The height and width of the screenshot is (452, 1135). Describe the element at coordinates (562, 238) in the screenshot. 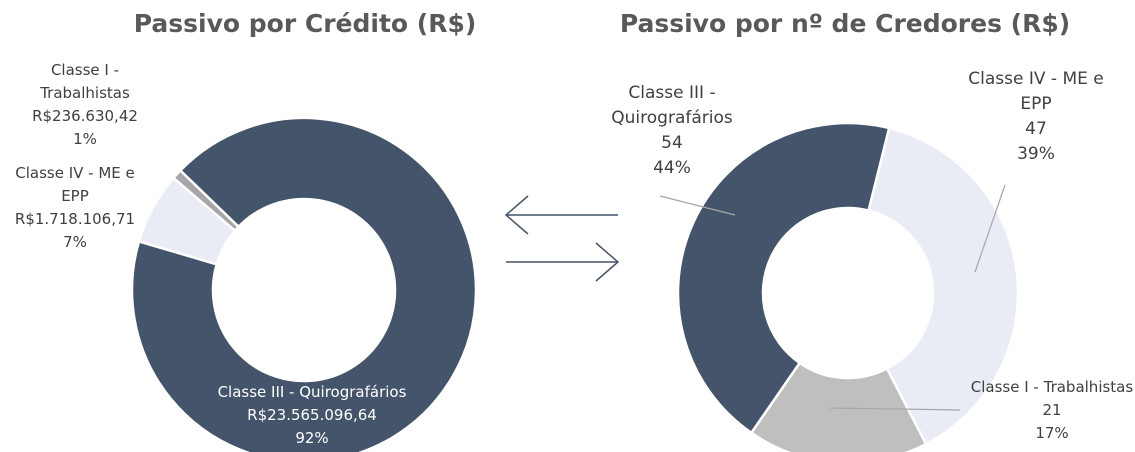

I see `arrows` at that location.